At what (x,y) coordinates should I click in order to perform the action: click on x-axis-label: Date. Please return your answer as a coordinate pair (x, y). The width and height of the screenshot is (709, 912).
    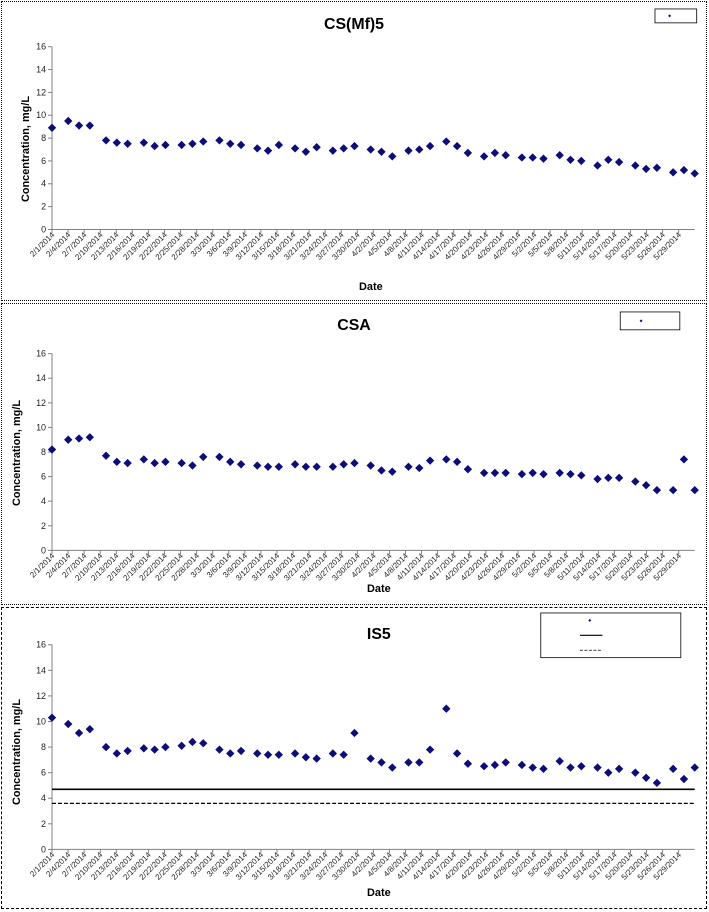
    Looking at the image, I should click on (379, 893).